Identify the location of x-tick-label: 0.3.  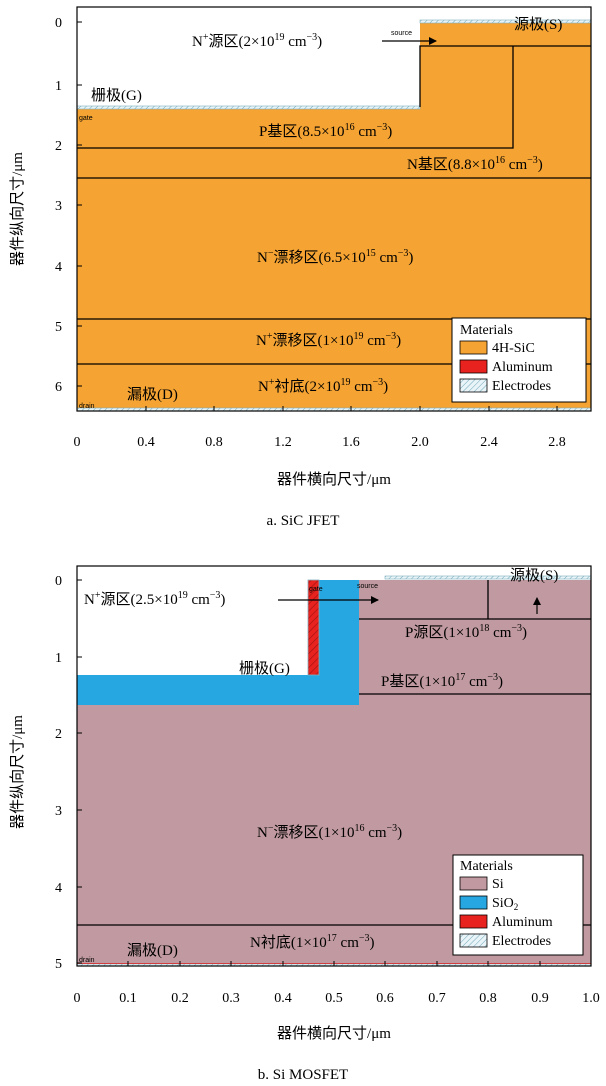
(231, 998).